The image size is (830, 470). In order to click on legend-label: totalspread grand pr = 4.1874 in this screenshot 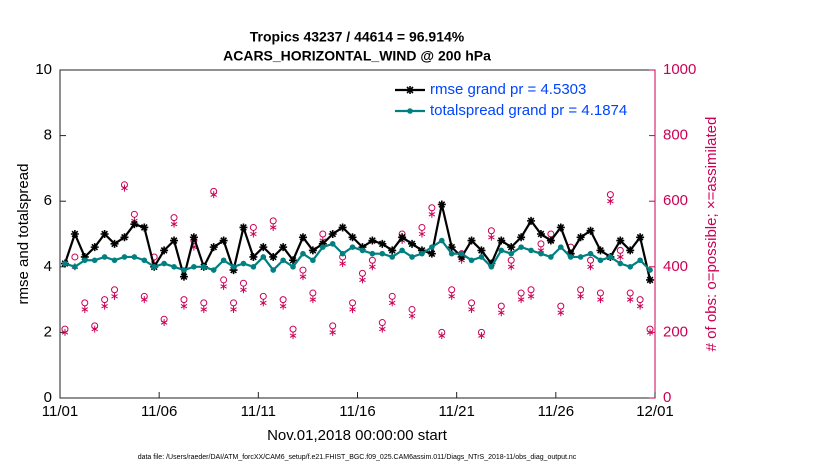, I will do `click(528, 110)`.